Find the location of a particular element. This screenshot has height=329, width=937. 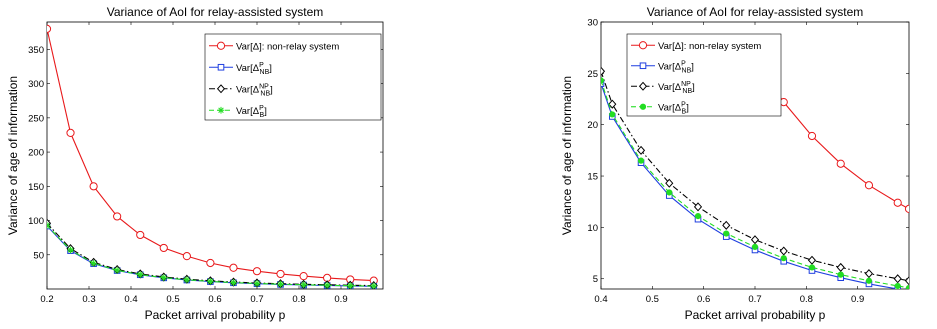

y-tick-label: 20 is located at coordinates (592, 125).